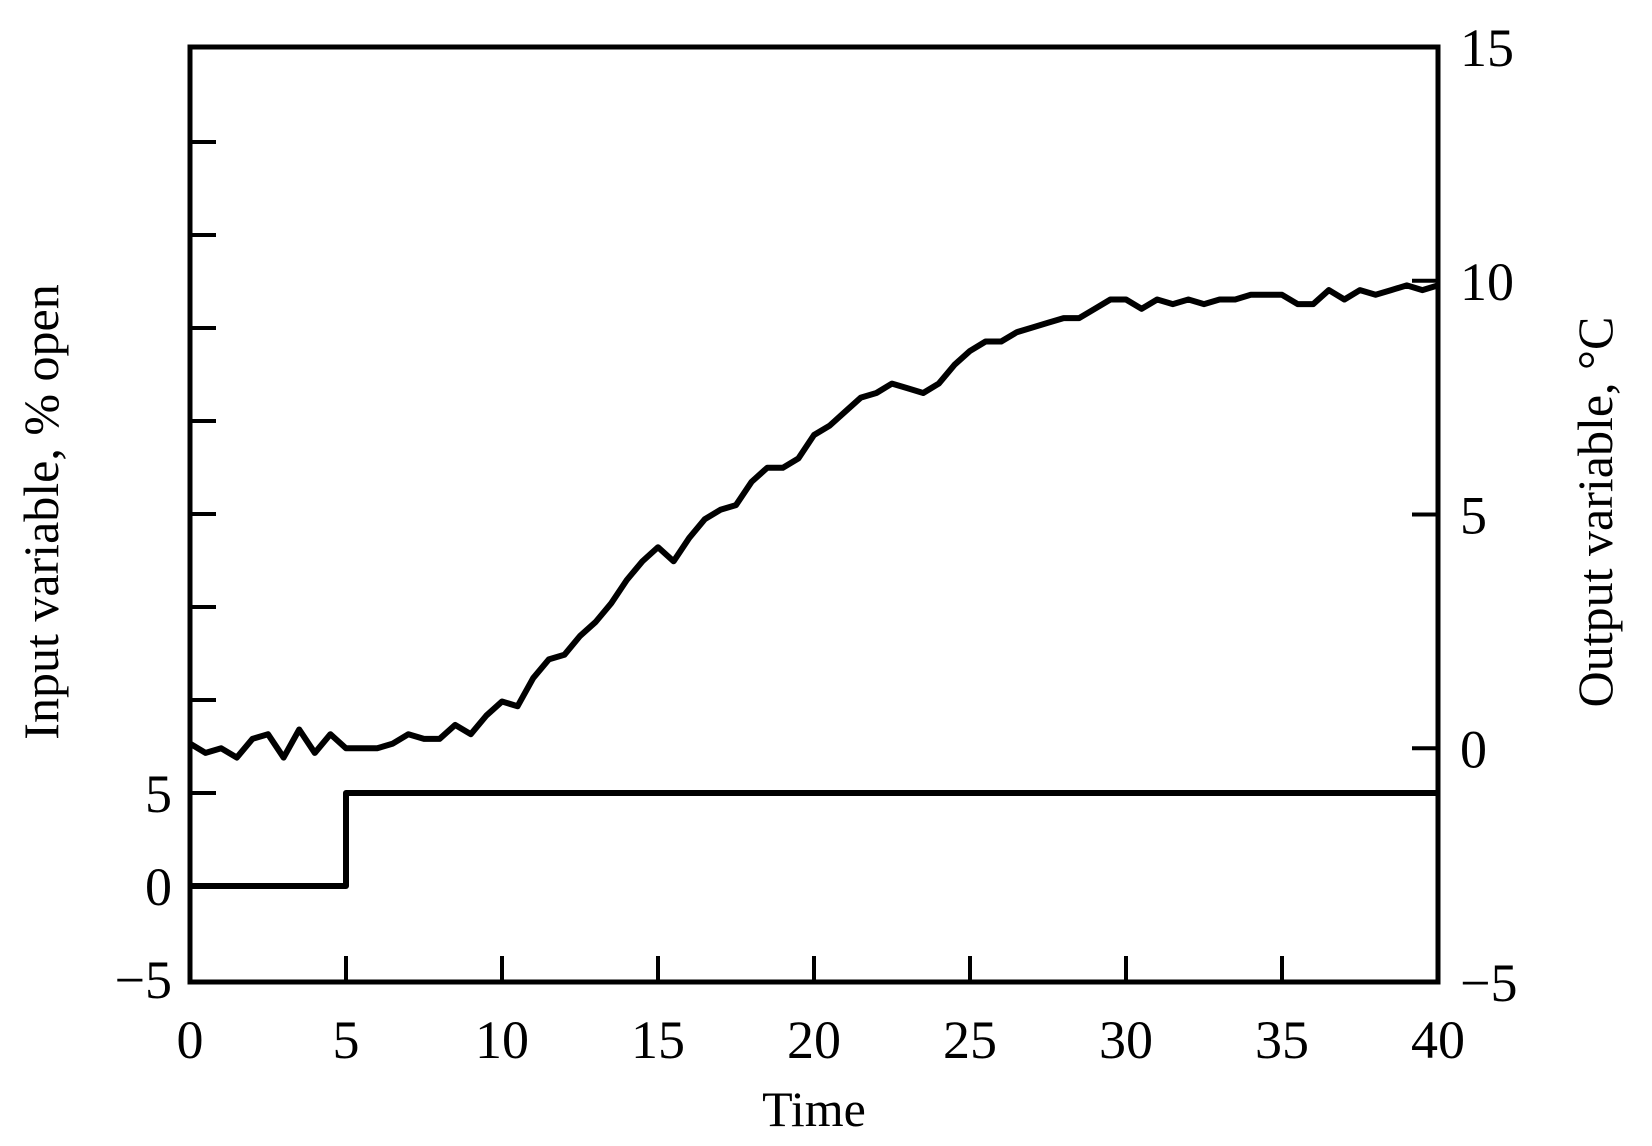 The height and width of the screenshot is (1146, 1652). Describe the element at coordinates (1488, 983) in the screenshot. I see `right-tick-label: −5` at that location.